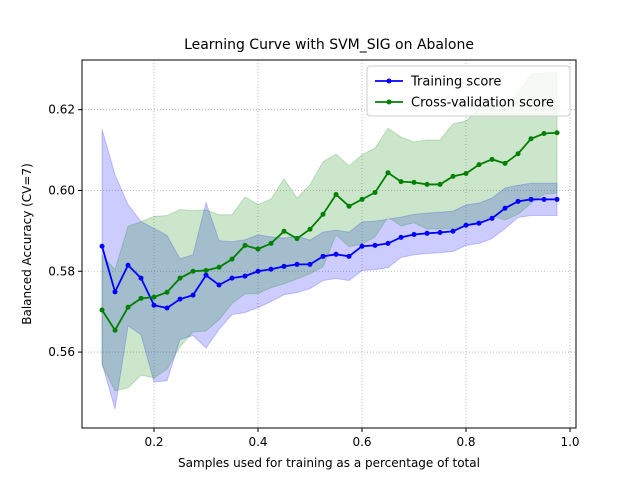 This screenshot has height=484, width=640. Describe the element at coordinates (61, 352) in the screenshot. I see `y-tick-label: 0.56` at that location.